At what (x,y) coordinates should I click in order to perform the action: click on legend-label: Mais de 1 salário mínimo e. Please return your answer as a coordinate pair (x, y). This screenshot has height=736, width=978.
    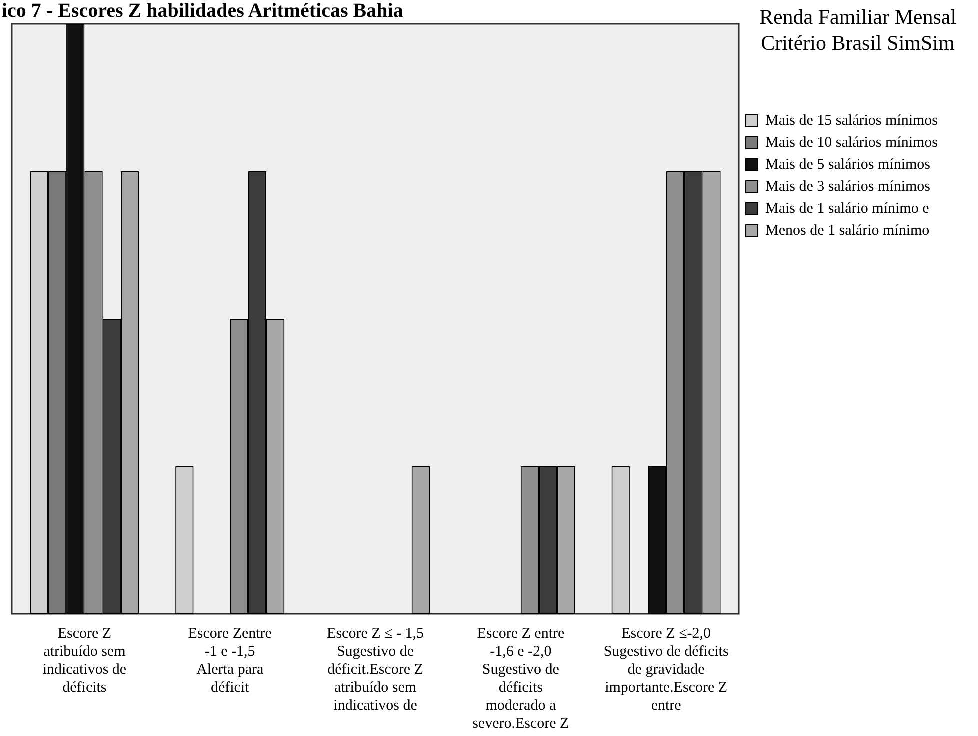
    Looking at the image, I should click on (848, 208).